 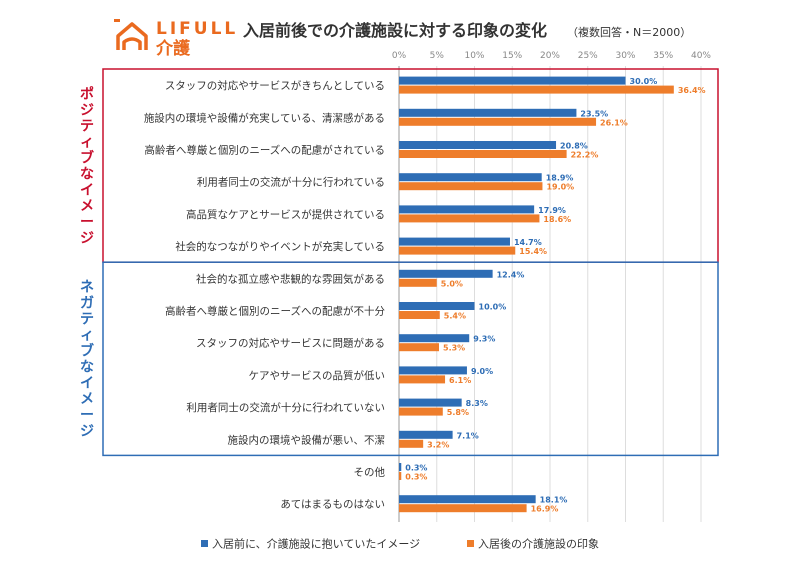 I want to click on x-tick-label: 35%, so click(x=663, y=56).